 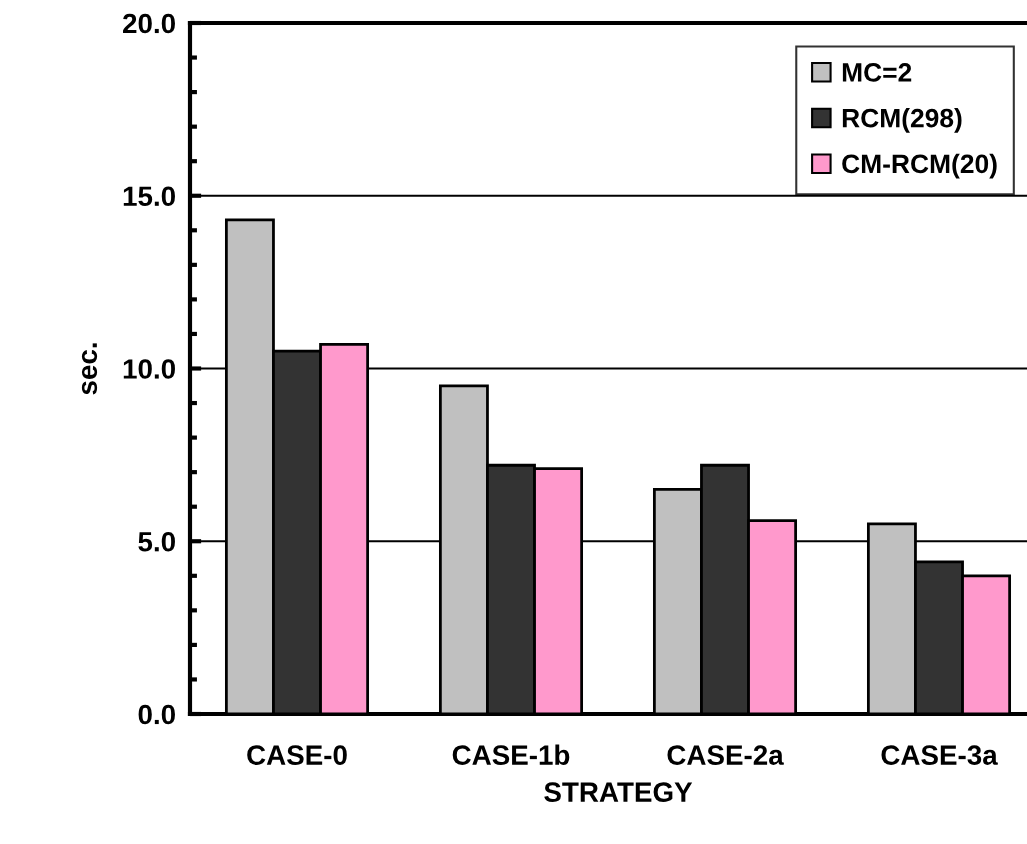 What do you see at coordinates (939, 755) in the screenshot?
I see `x-tick-label: CASE-3a` at bounding box center [939, 755].